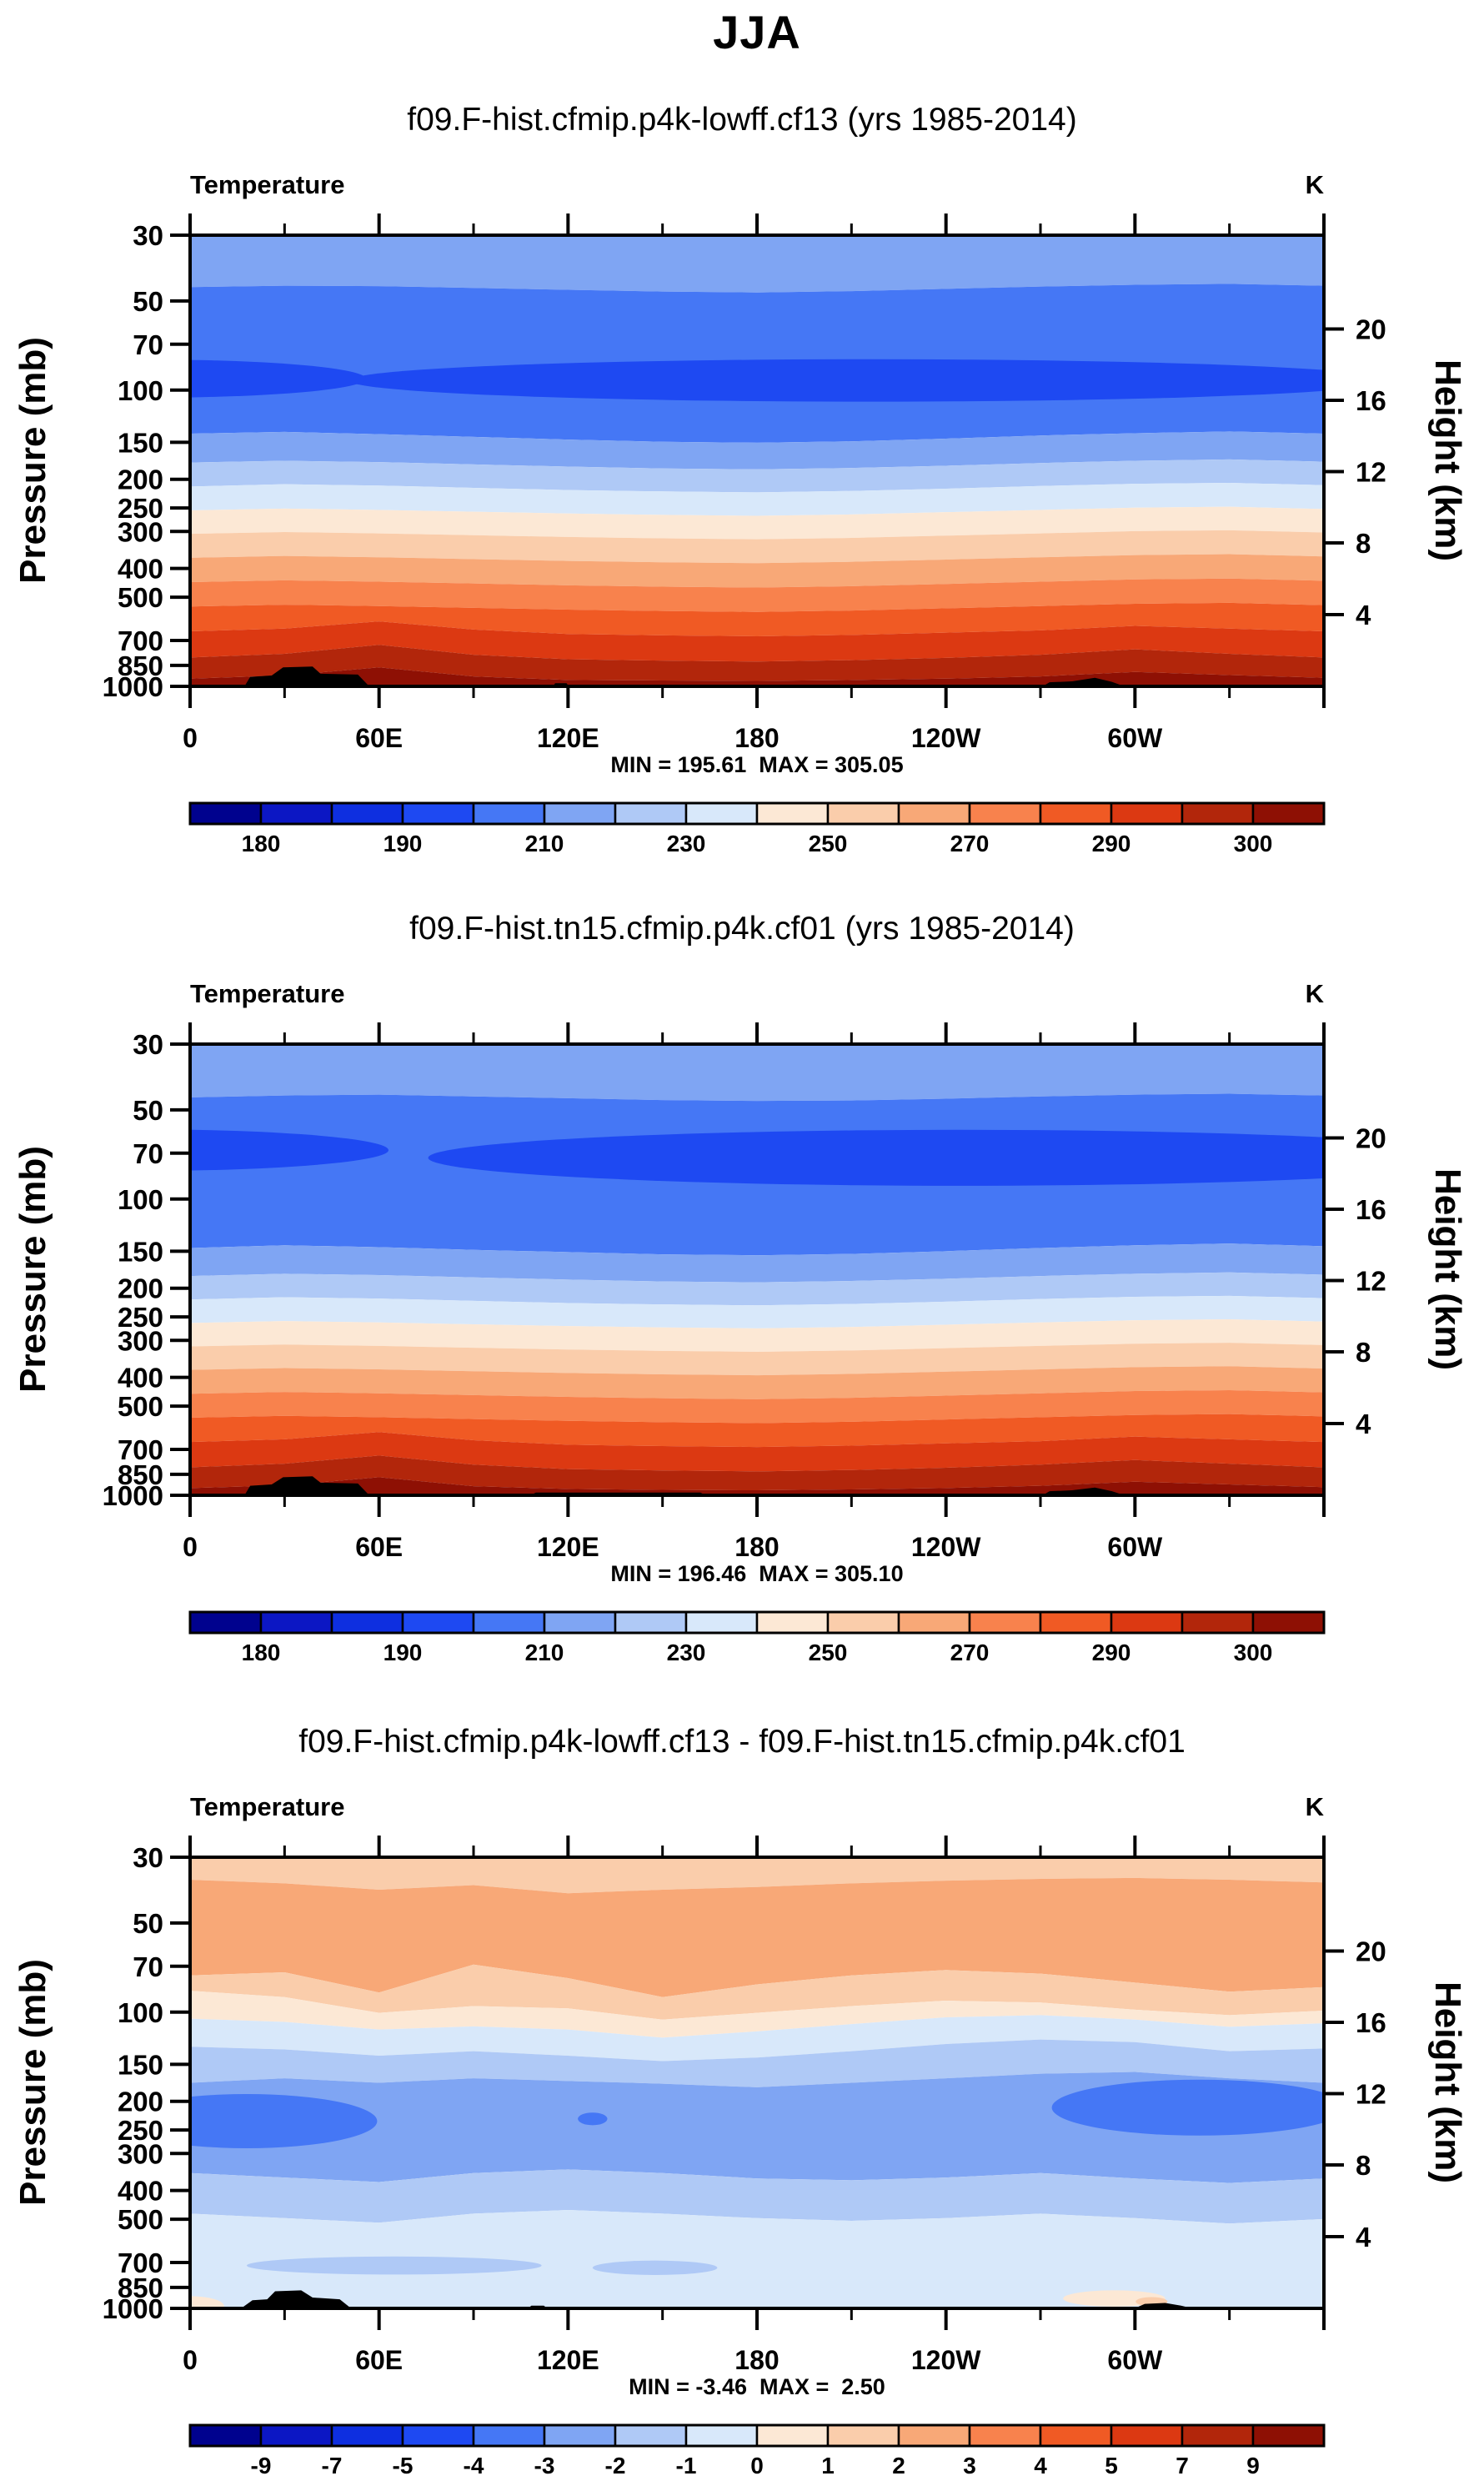 The image size is (1484, 2481). Describe the element at coordinates (379, 1547) in the screenshot. I see `longitude-tick-label: 60E` at that location.